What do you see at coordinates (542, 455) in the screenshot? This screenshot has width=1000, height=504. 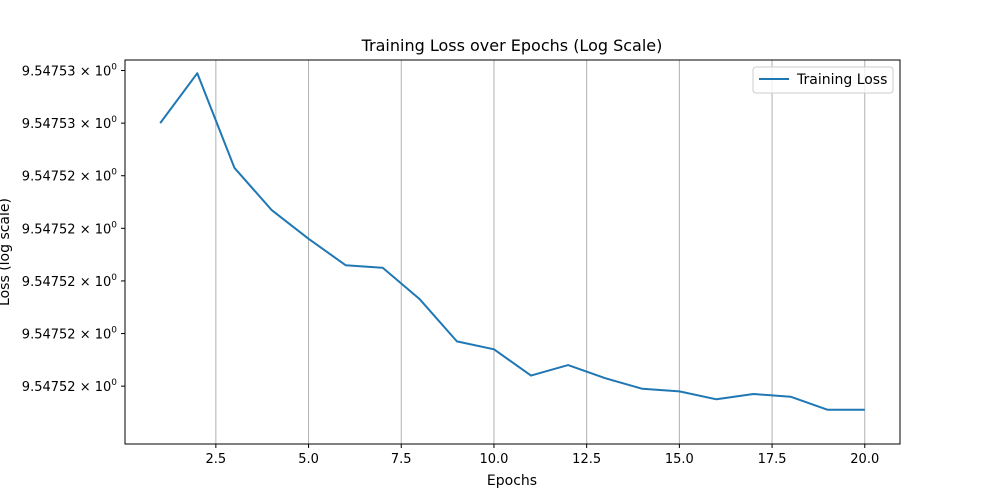 I see `x-axis-ticks: 2.5 5.0 7.5 10.0 12.5 15.0 17.5 20.0` at bounding box center [542, 455].